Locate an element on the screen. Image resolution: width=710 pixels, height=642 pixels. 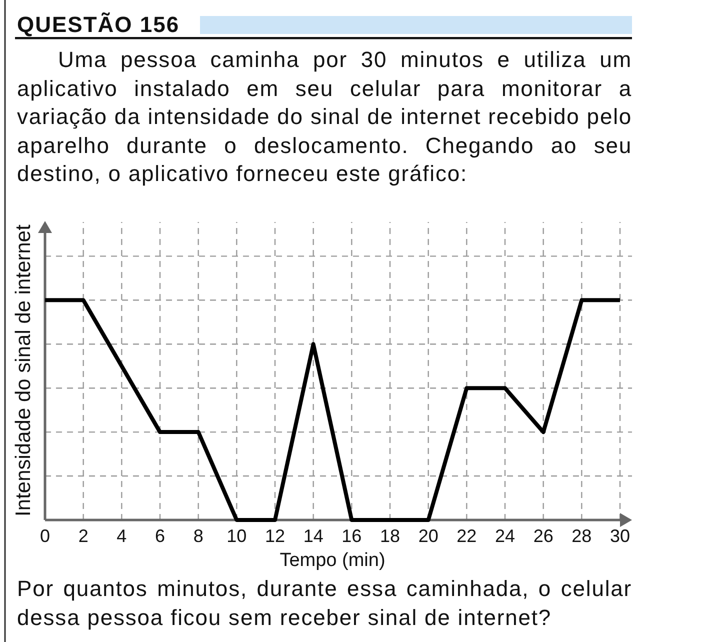
x-tick-label: 0 is located at coordinates (45, 536).